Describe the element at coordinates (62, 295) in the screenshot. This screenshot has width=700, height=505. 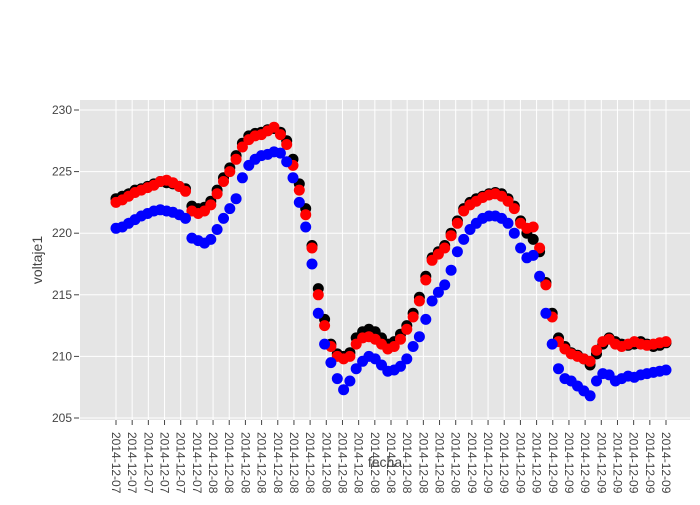
I see `y-tick-label: 215` at that location.